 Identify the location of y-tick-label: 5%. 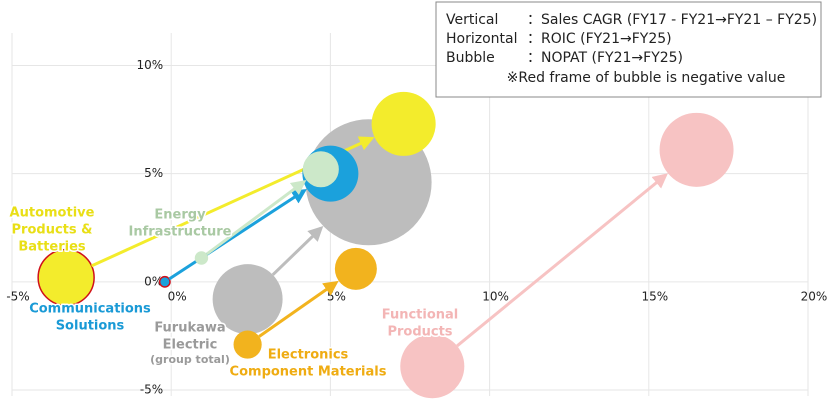
(153, 173).